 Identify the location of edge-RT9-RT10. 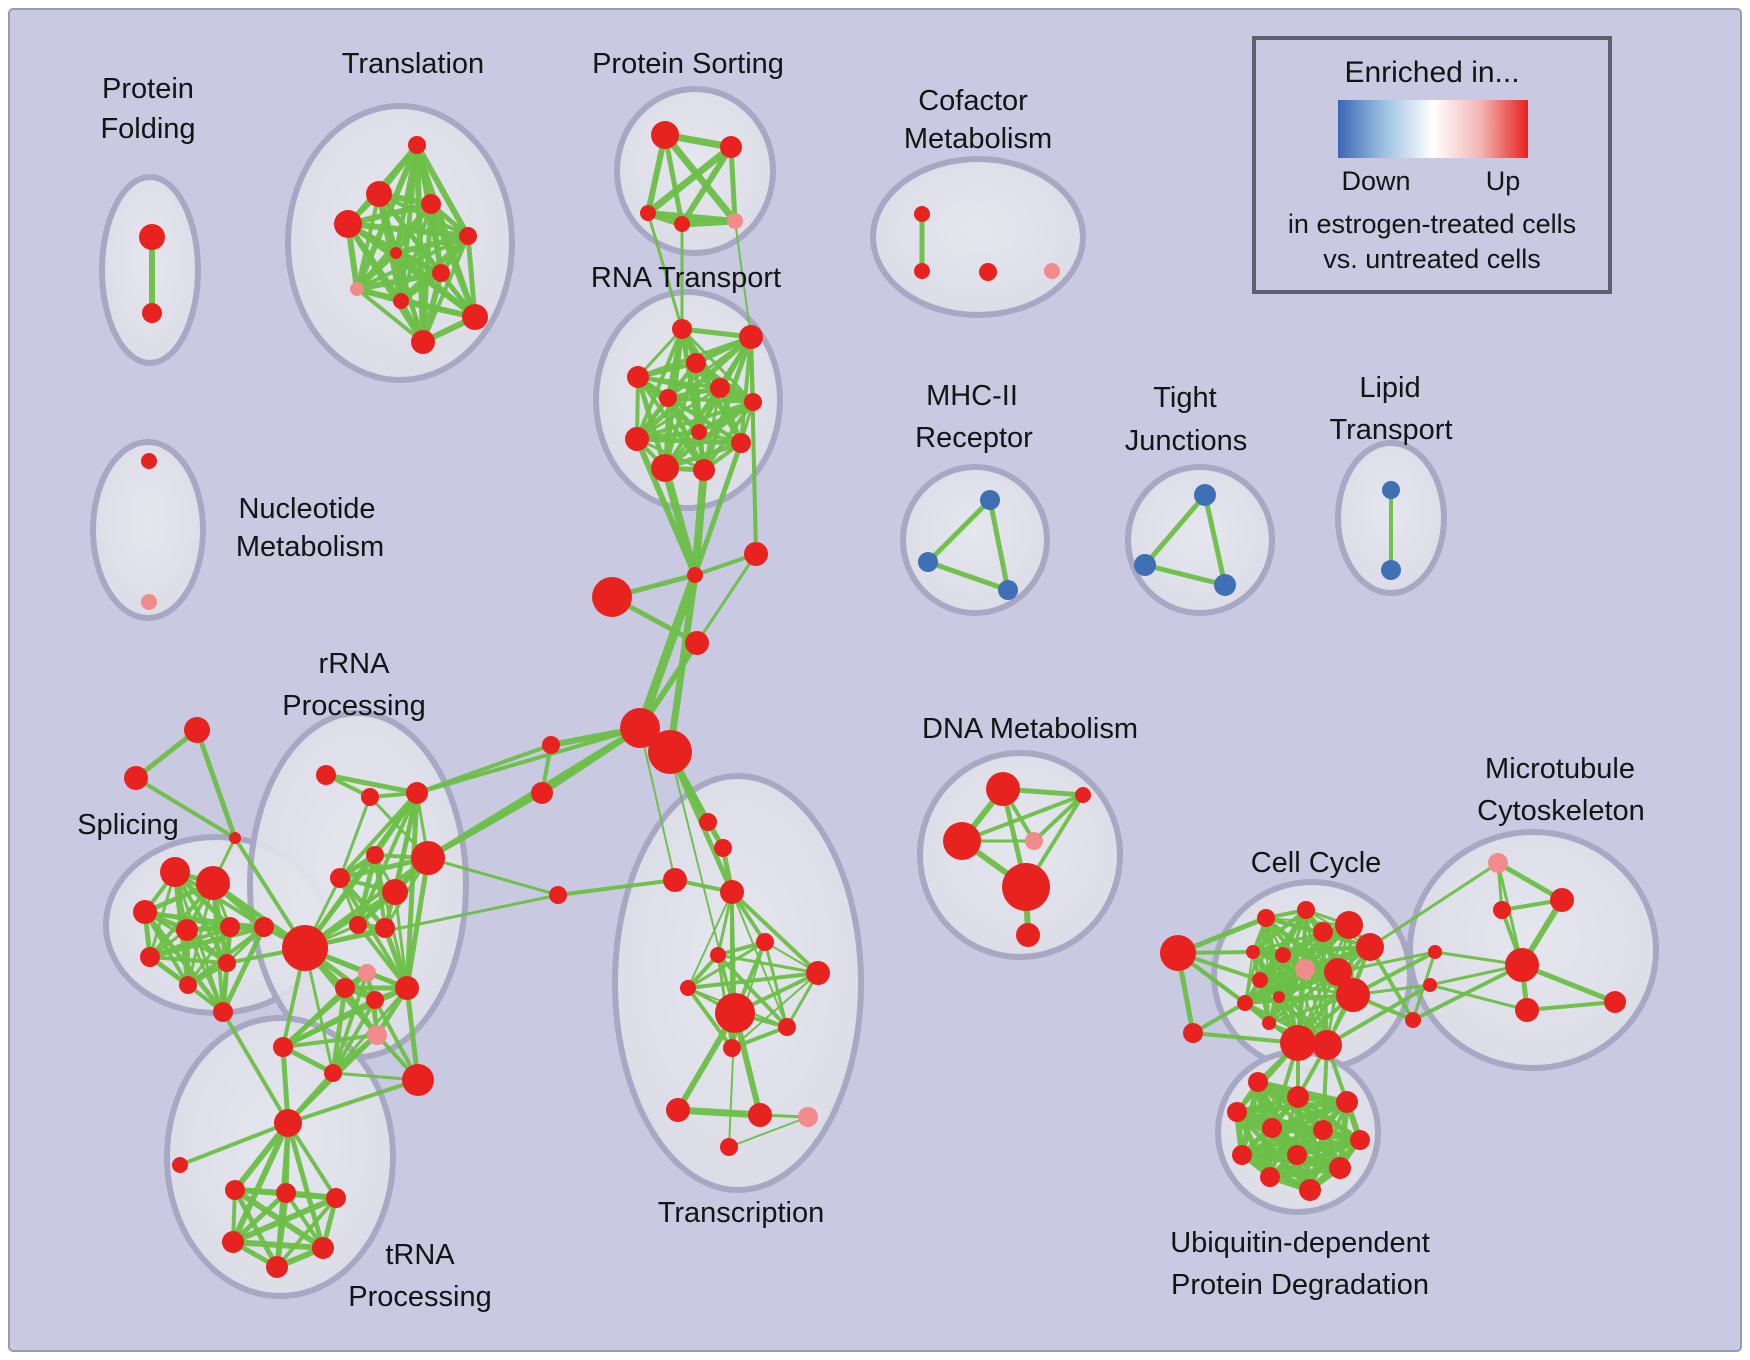
(689, 441).